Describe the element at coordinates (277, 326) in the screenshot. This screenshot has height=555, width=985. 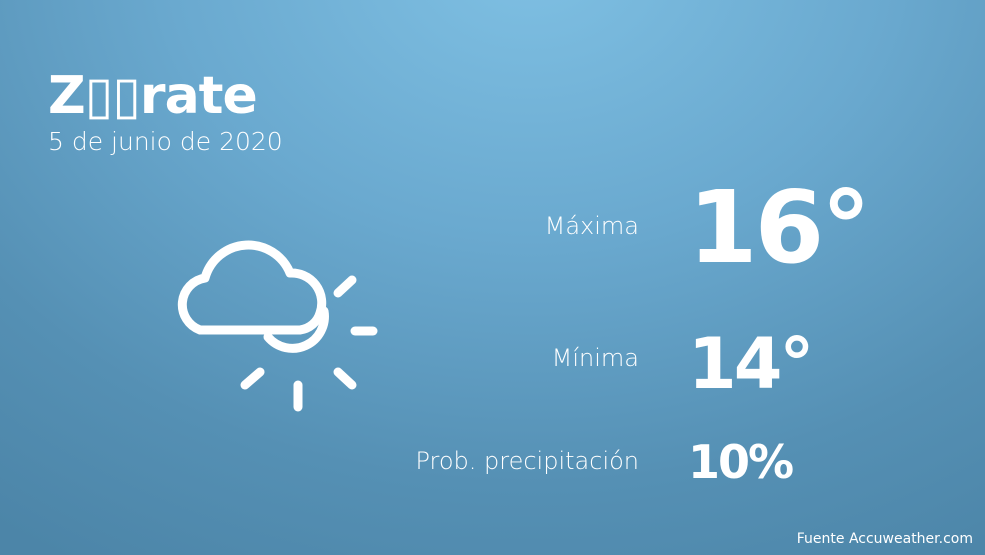
I see `cloud-sun-icon` at that location.